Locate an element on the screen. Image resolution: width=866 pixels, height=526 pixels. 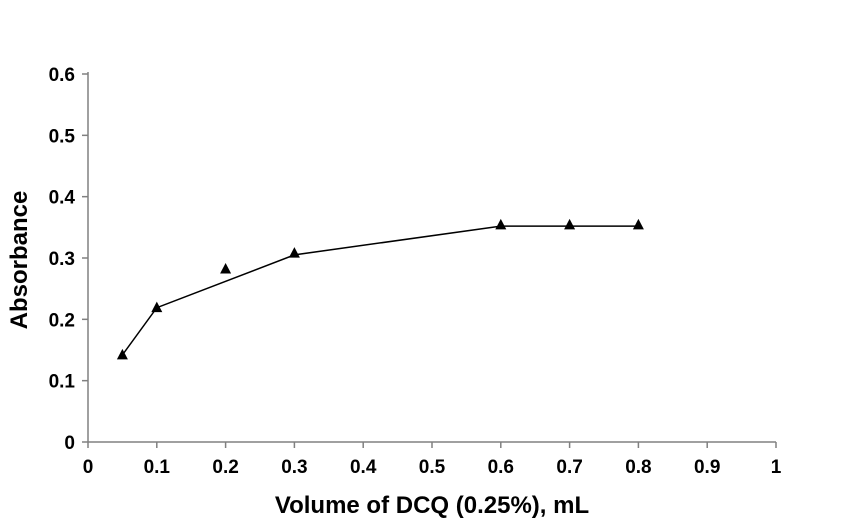
x-tick-label: 0.4 is located at coordinates (363, 467).